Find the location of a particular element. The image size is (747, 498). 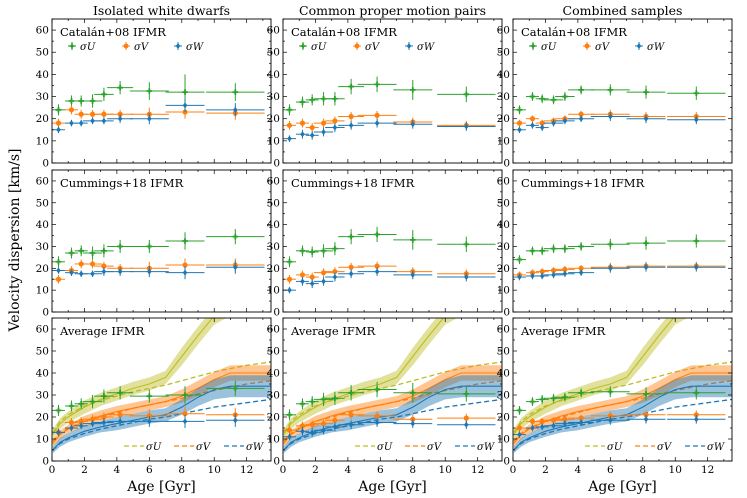

y-tick-label: 10 is located at coordinates (503, 141).